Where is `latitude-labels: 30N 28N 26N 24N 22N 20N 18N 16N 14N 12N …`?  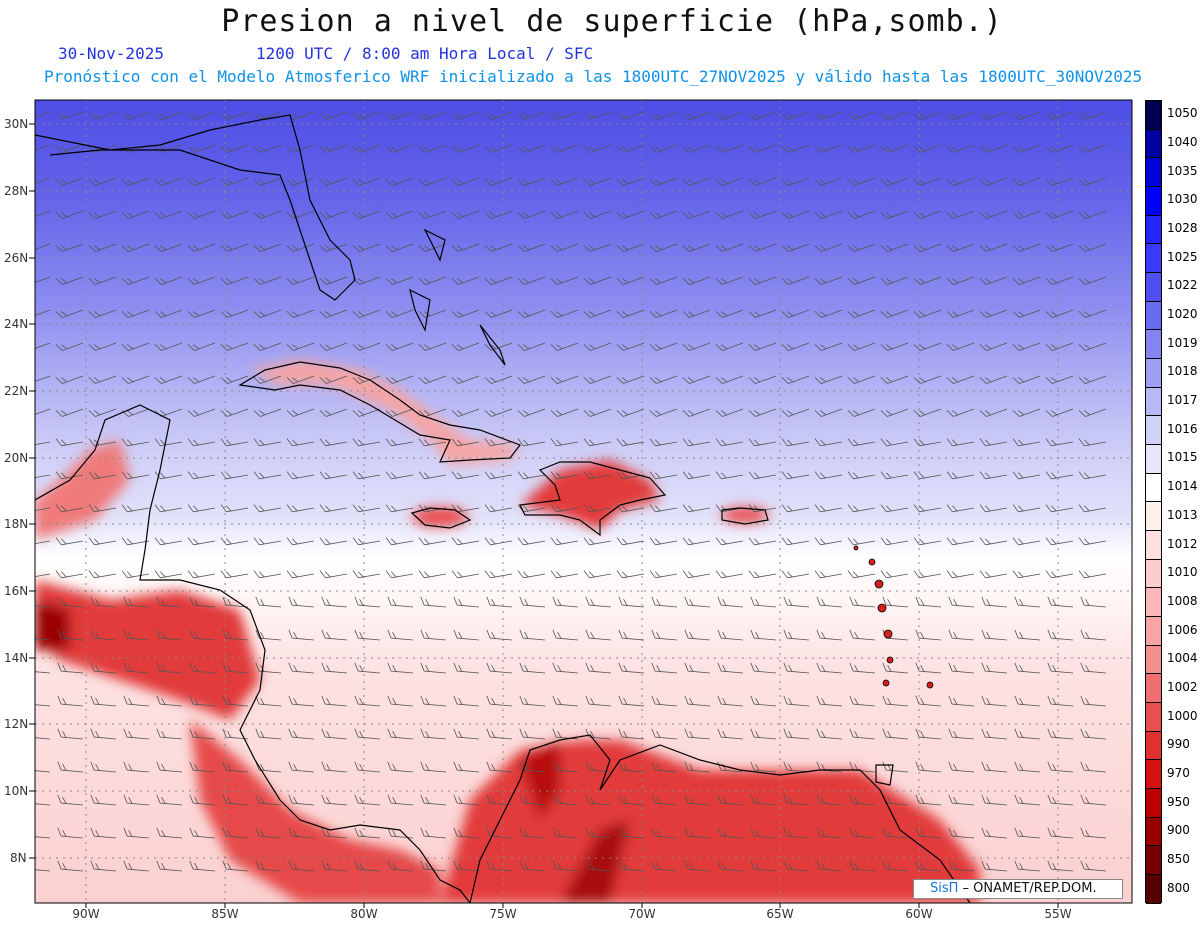
latitude-labels: 30N 28N 26N 24N 22N 20N 18N 16N 14N 12N … is located at coordinates (16, 491).